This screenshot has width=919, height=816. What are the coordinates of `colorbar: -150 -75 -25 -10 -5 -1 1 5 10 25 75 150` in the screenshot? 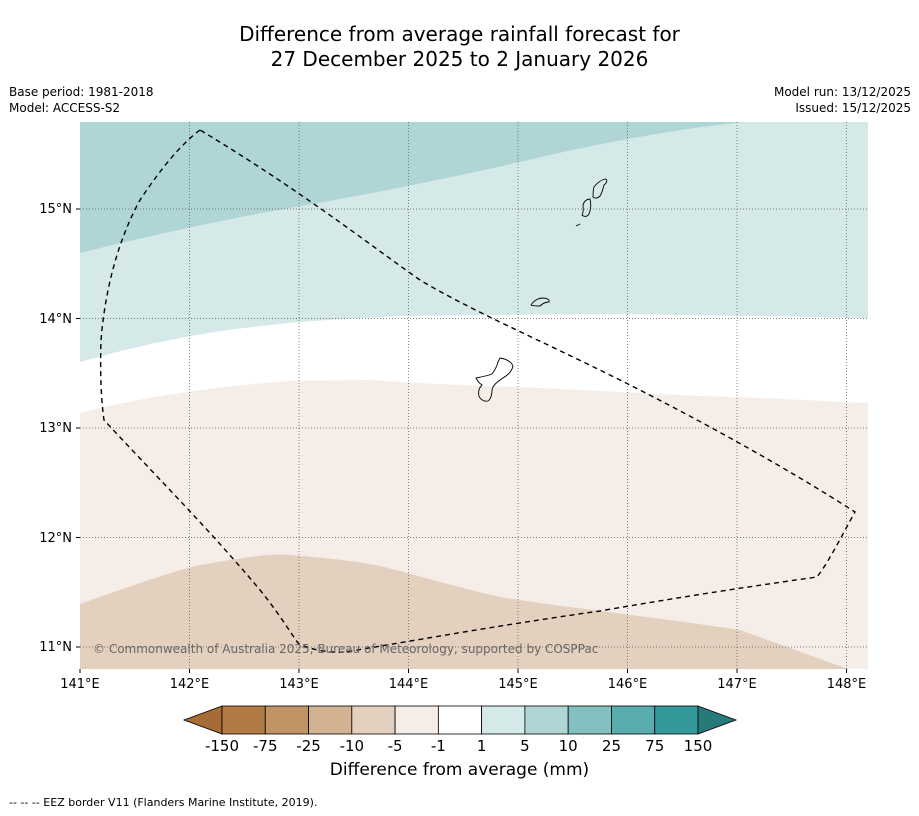 It's located at (460, 730).